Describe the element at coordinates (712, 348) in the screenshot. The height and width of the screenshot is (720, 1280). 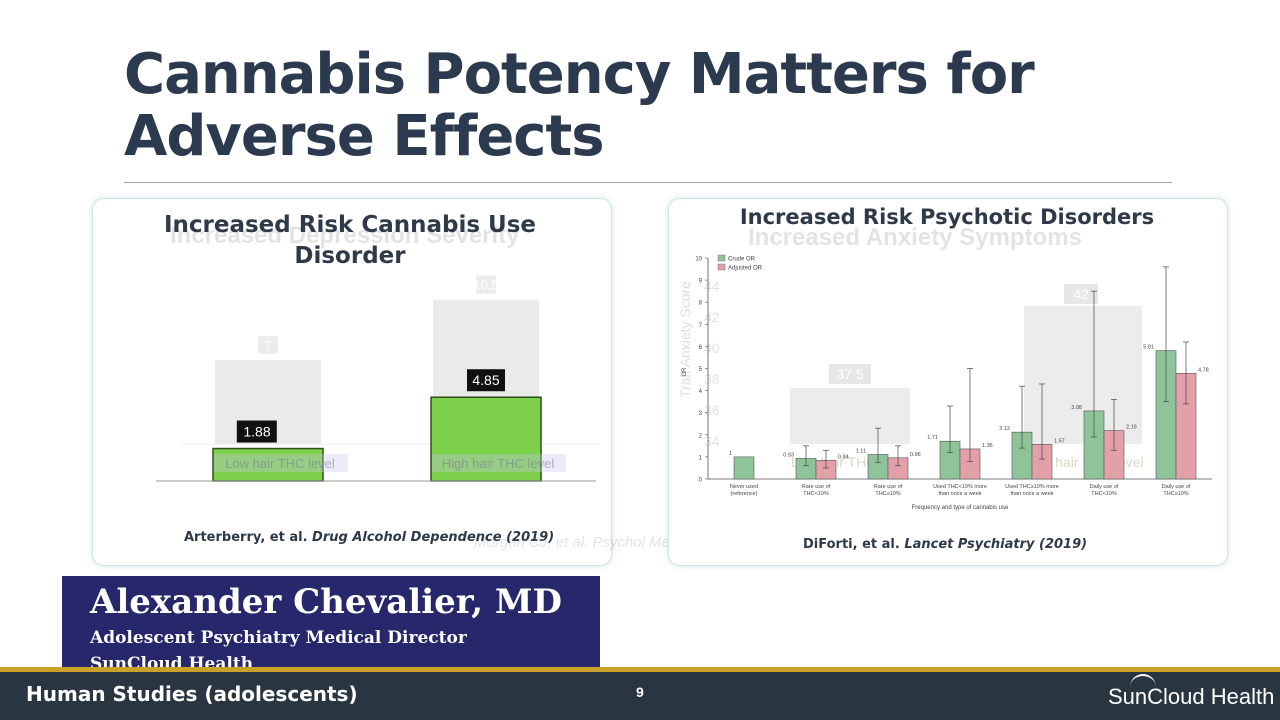
I see `ghost-tick-label: 40` at that location.